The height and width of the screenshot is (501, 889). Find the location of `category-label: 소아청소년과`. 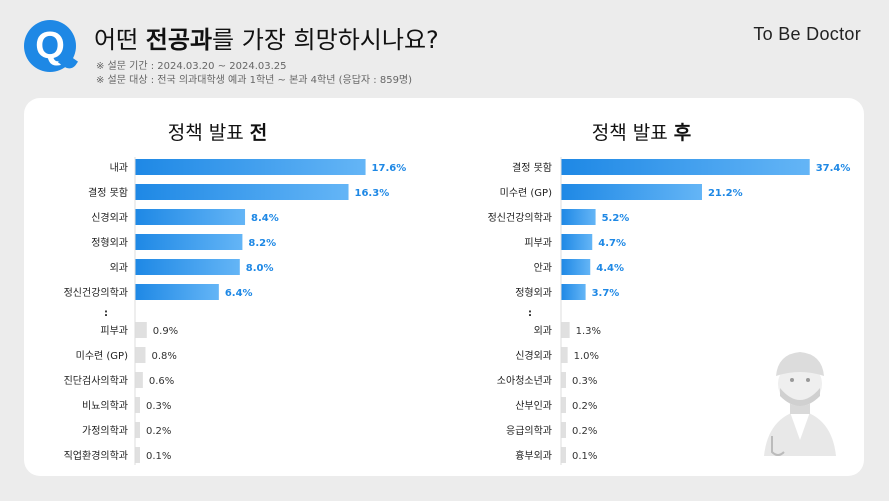

category-label: 소아청소년과 is located at coordinates (524, 381).